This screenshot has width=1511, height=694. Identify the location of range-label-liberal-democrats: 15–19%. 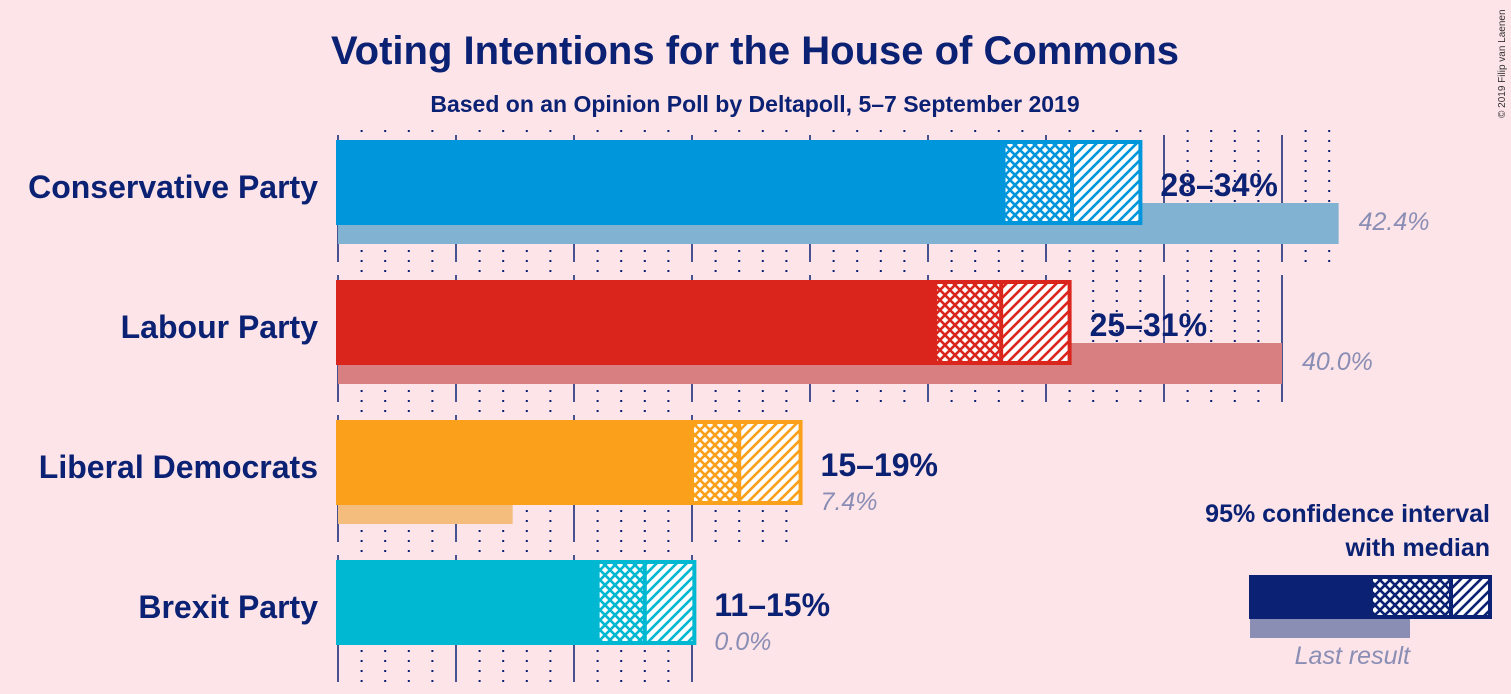
(879, 465).